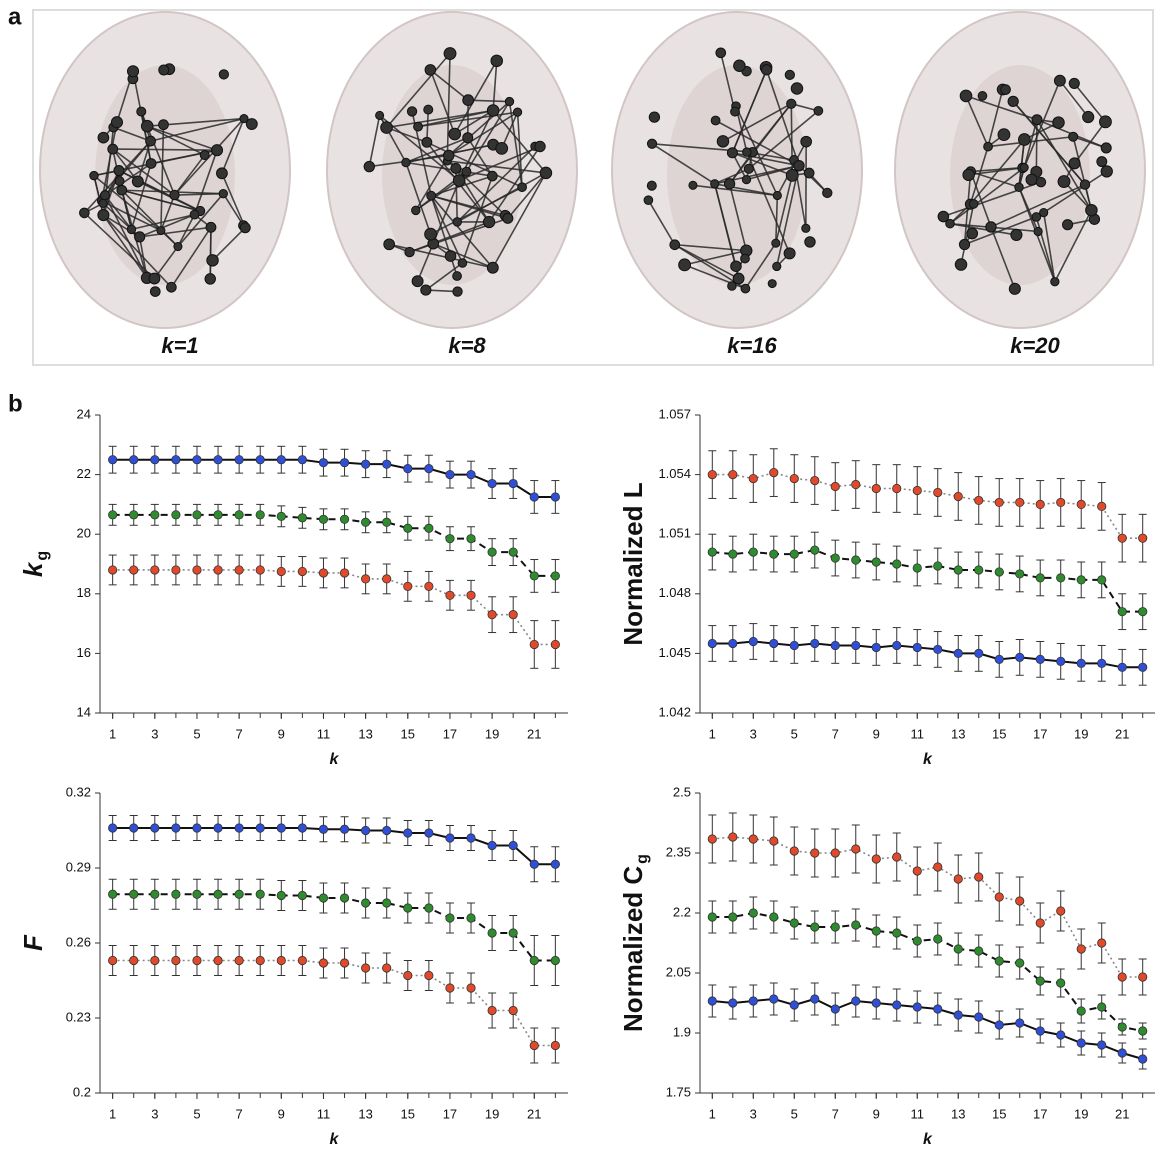 The height and width of the screenshot is (1150, 1156). What do you see at coordinates (84, 473) in the screenshot?
I see `y-tick-label: 22` at bounding box center [84, 473].